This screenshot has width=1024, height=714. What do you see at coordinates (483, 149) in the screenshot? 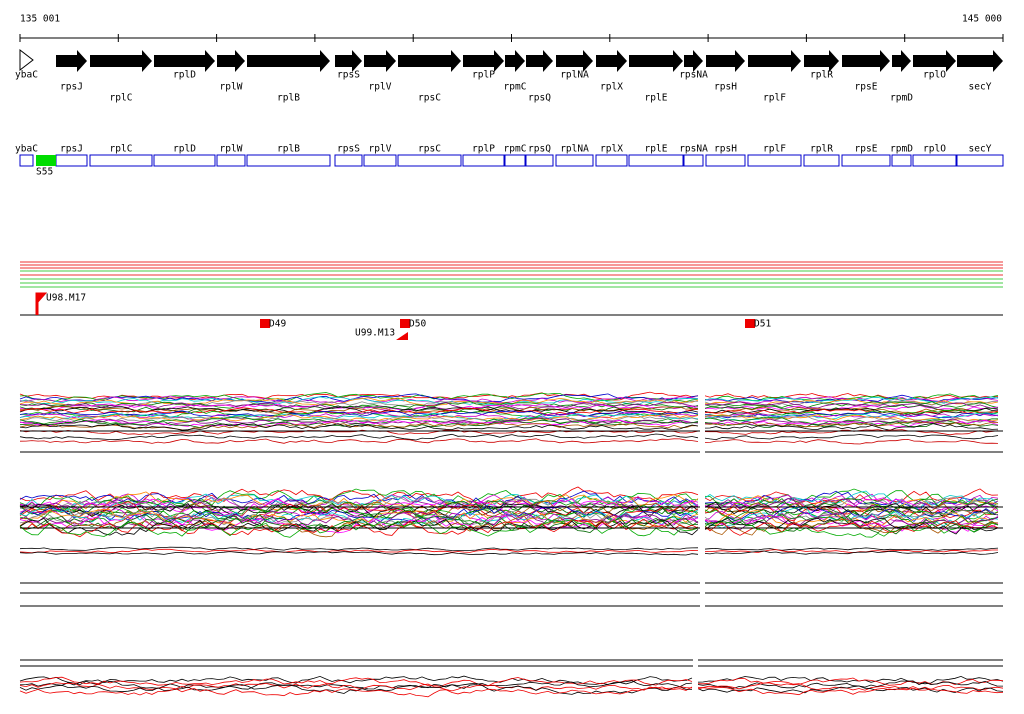
I see `gene-label: rplP` at bounding box center [483, 149].